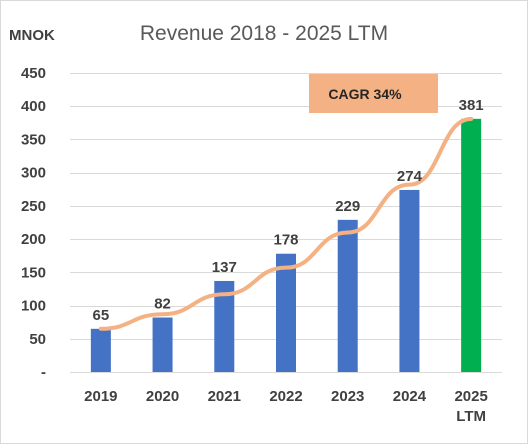 This screenshot has height=444, width=528. I want to click on x-tick-line: 2020, so click(162, 396).